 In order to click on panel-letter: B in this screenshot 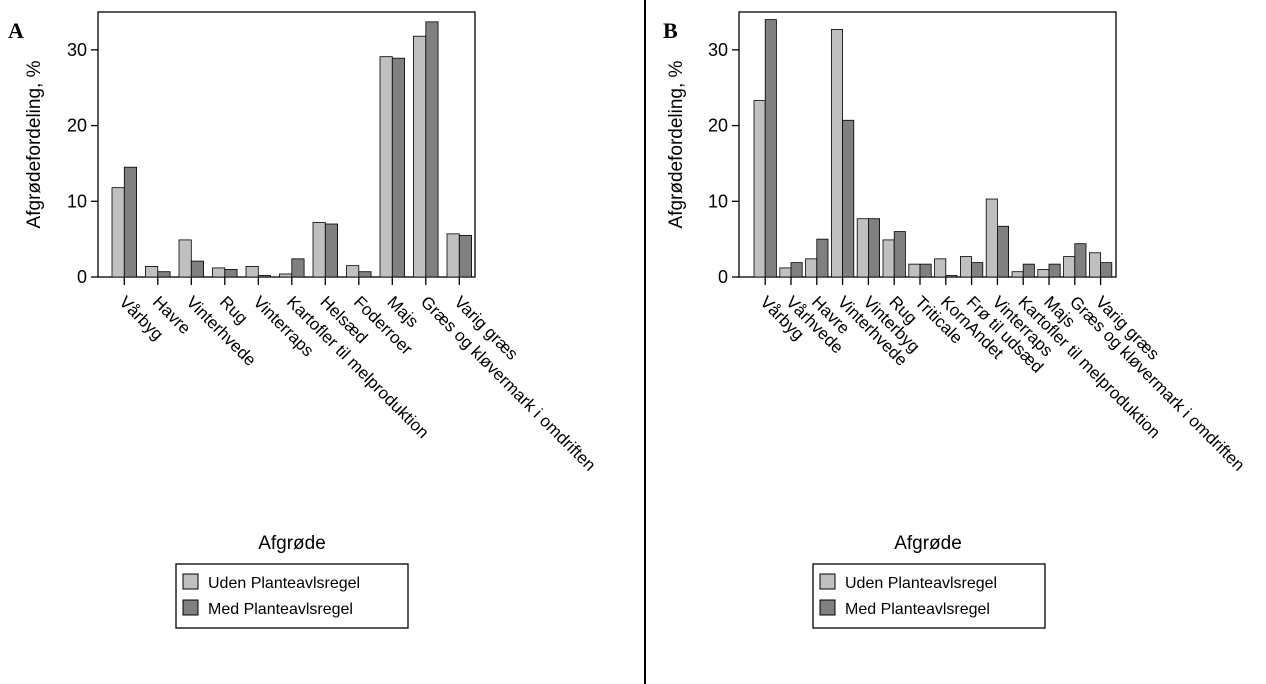, I will do `click(670, 30)`.